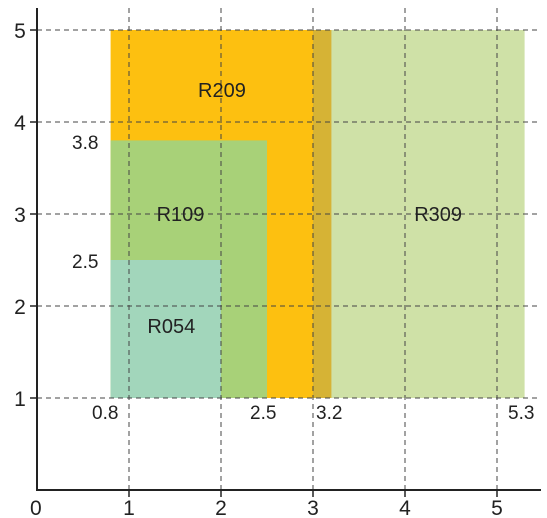  Describe the element at coordinates (263, 413) in the screenshot. I see `annotation-x-2-5: 2.5` at that location.